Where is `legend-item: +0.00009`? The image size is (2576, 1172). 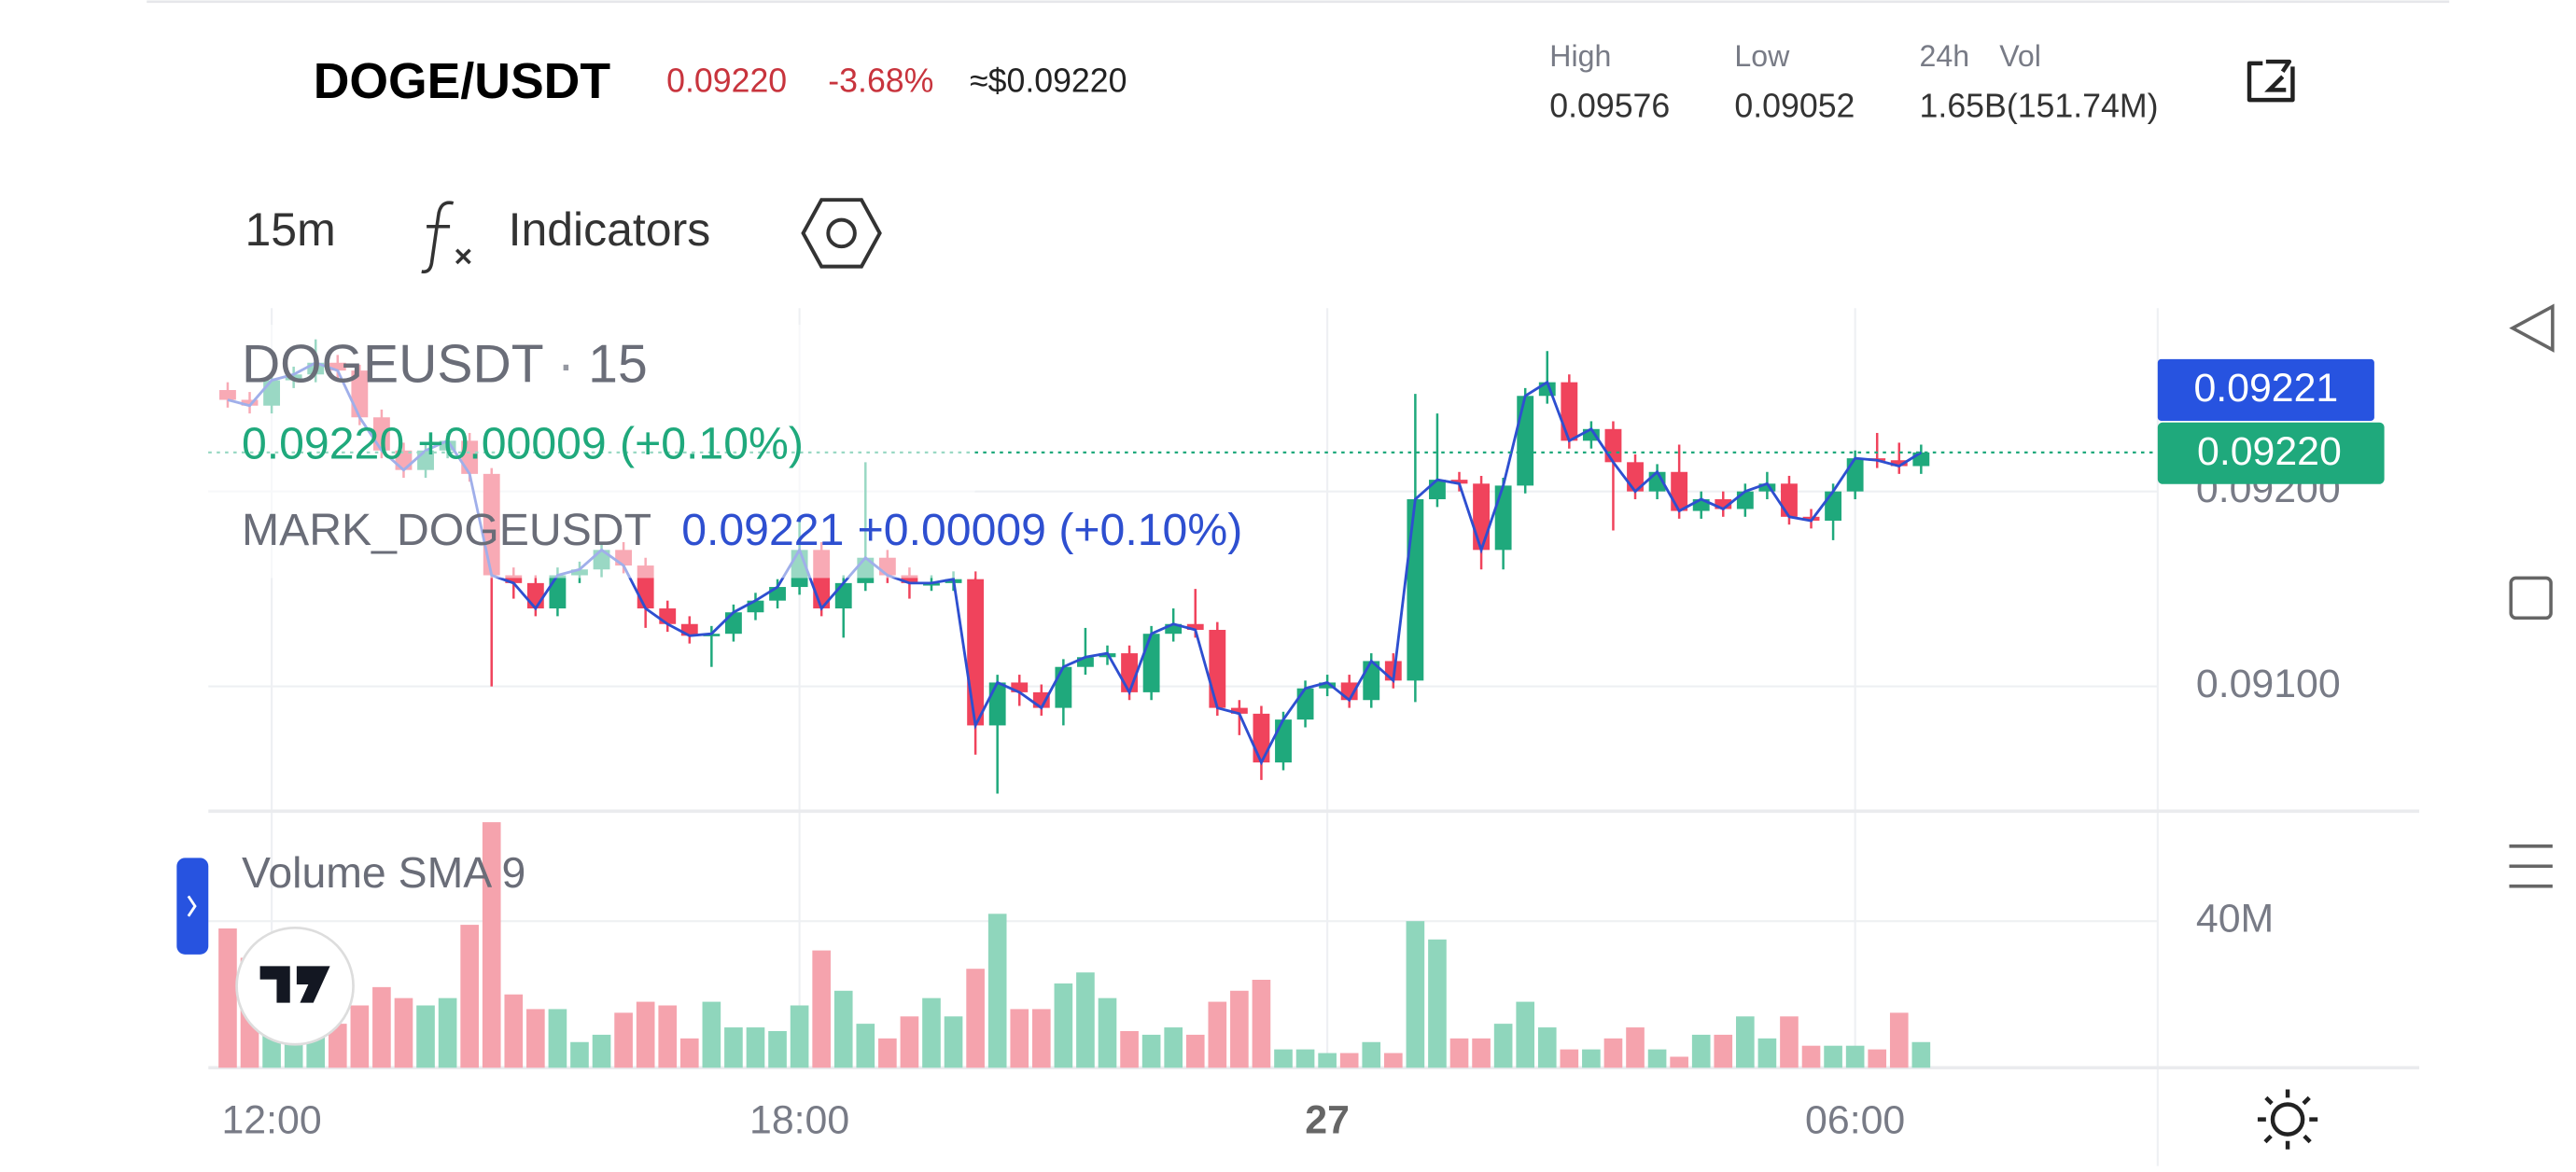 legend-item: +0.00009 is located at coordinates (511, 443).